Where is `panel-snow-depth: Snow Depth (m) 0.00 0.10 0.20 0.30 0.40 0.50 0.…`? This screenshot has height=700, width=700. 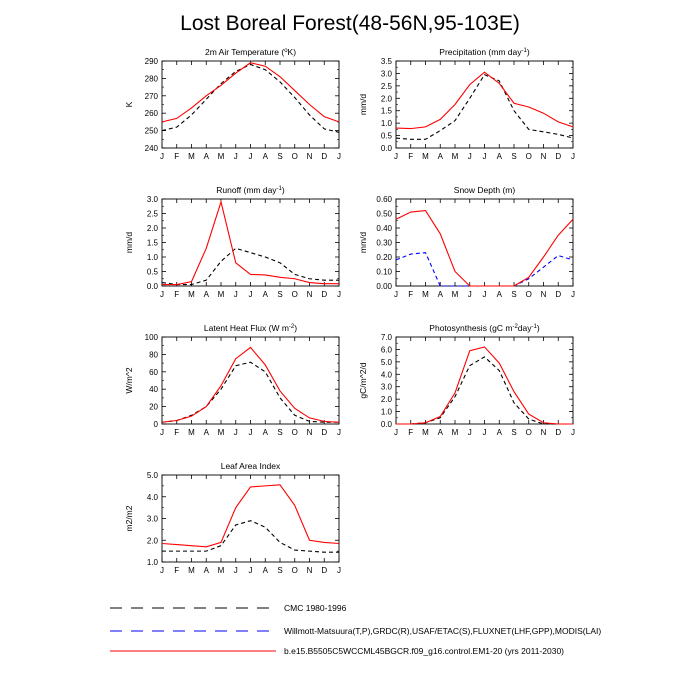 panel-snow-depth: Snow Depth (m) 0.00 0.10 0.20 0.30 0.40 0.50 0.… is located at coordinates (466, 242).